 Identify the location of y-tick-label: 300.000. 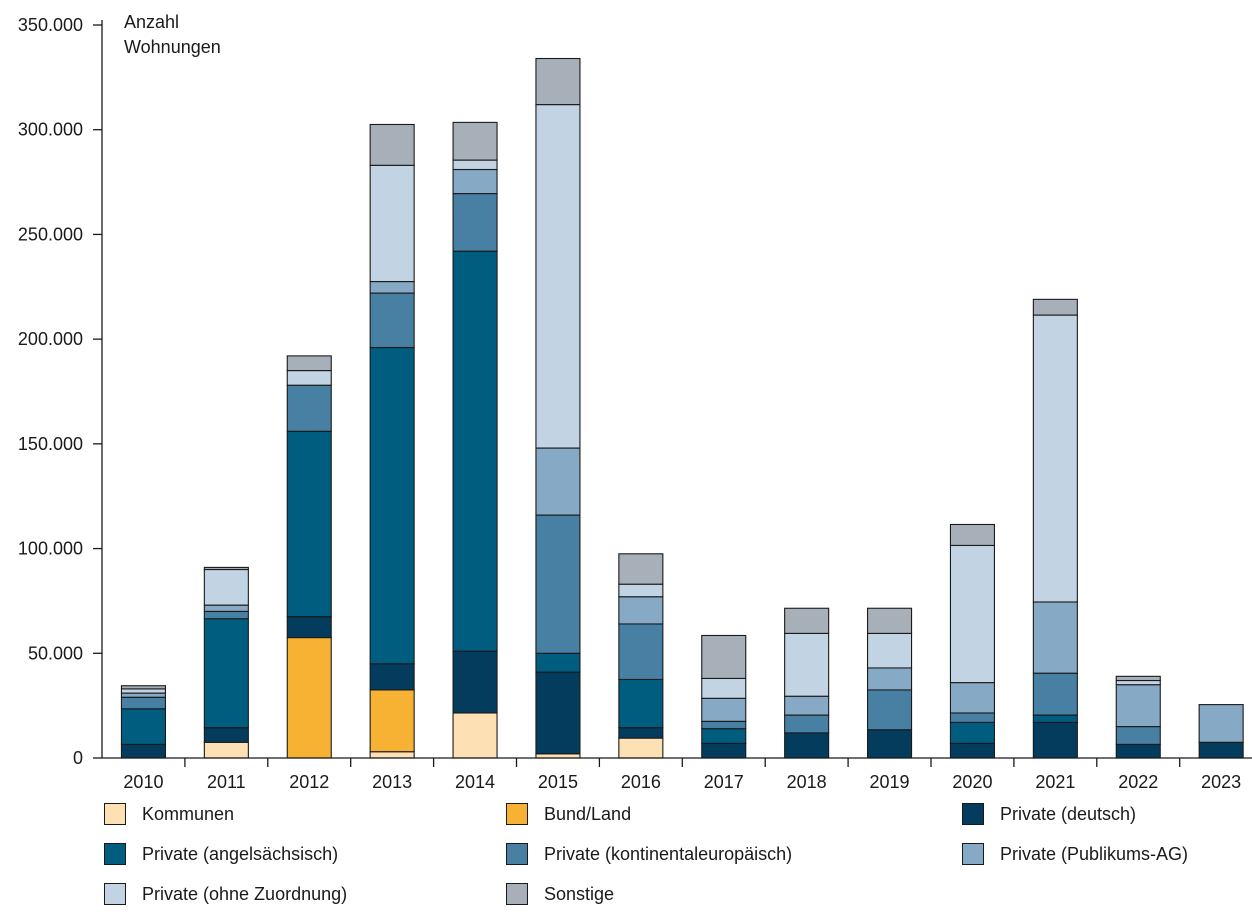
(50, 130).